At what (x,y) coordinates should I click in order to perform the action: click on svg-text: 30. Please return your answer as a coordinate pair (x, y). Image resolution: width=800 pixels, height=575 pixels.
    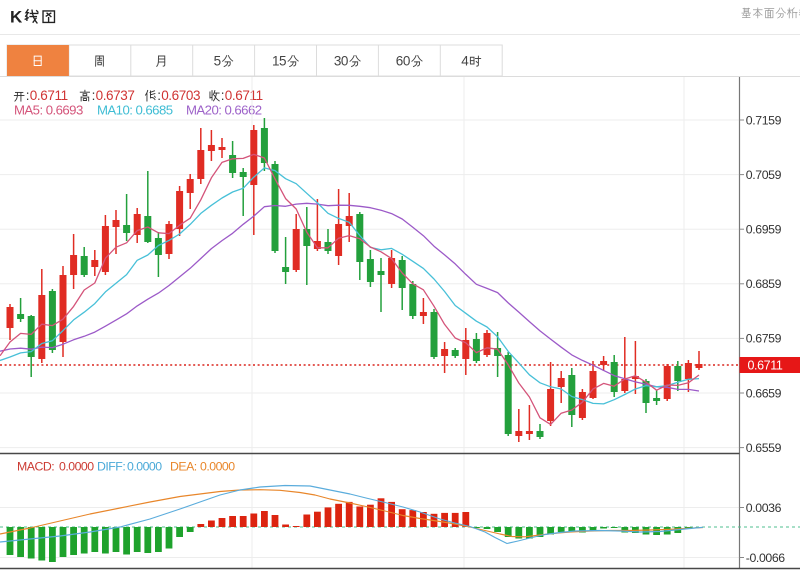
    Looking at the image, I should click on (341, 61).